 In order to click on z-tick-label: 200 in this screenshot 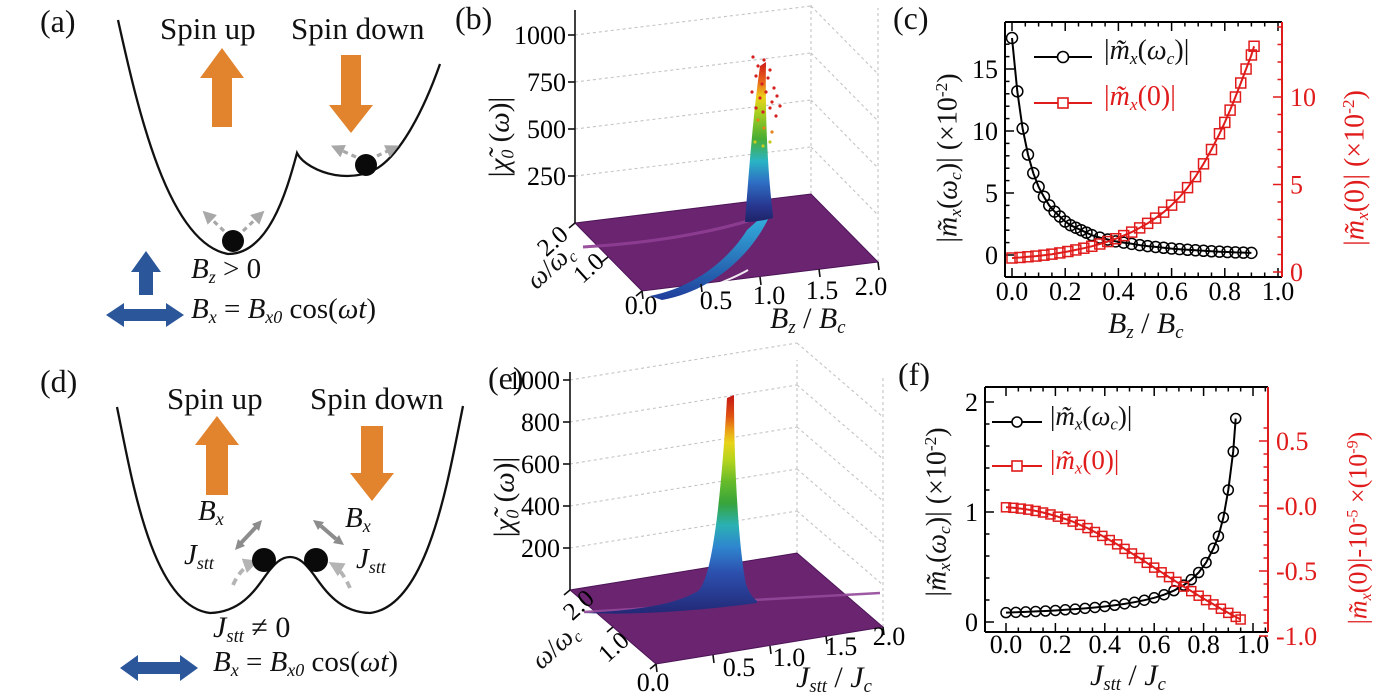, I will do `click(540, 548)`.